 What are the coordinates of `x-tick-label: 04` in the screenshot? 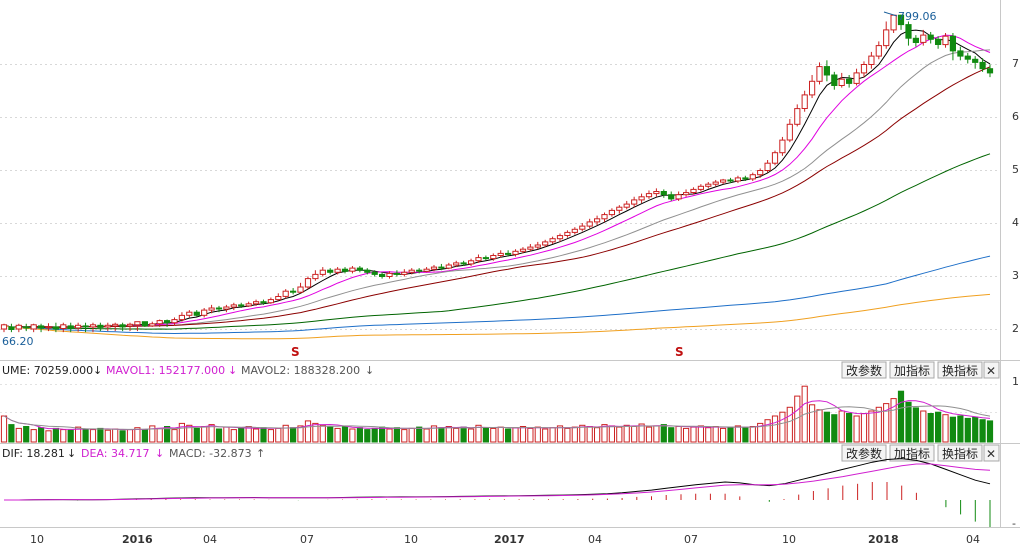 It's located at (595, 539).